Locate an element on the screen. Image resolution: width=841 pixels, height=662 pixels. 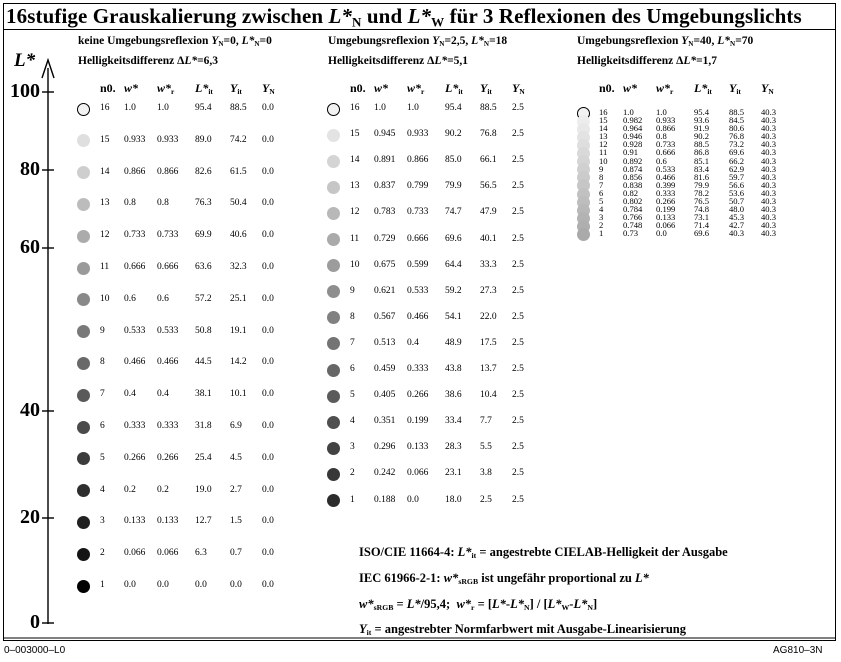
table-cell: 6 is located at coordinates (352, 369).